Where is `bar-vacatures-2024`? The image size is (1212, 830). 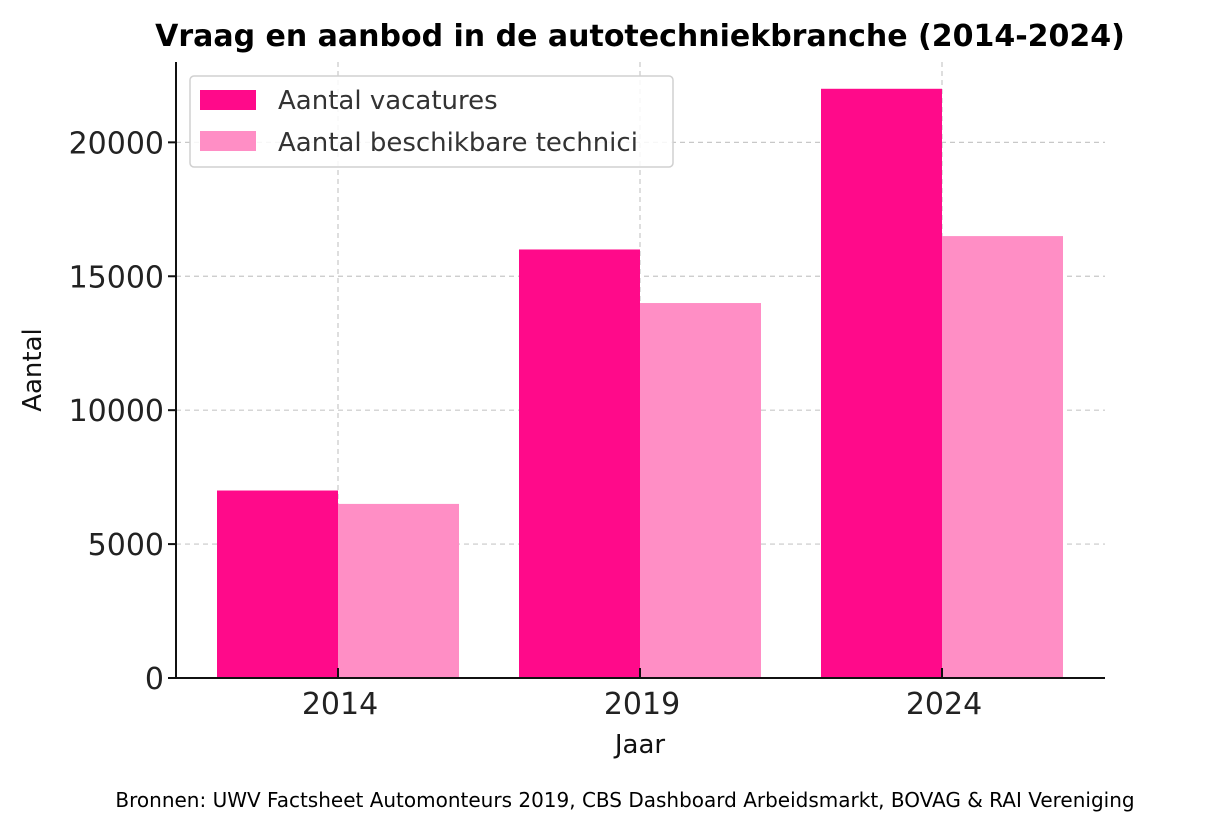 bar-vacatures-2024 is located at coordinates (881, 383).